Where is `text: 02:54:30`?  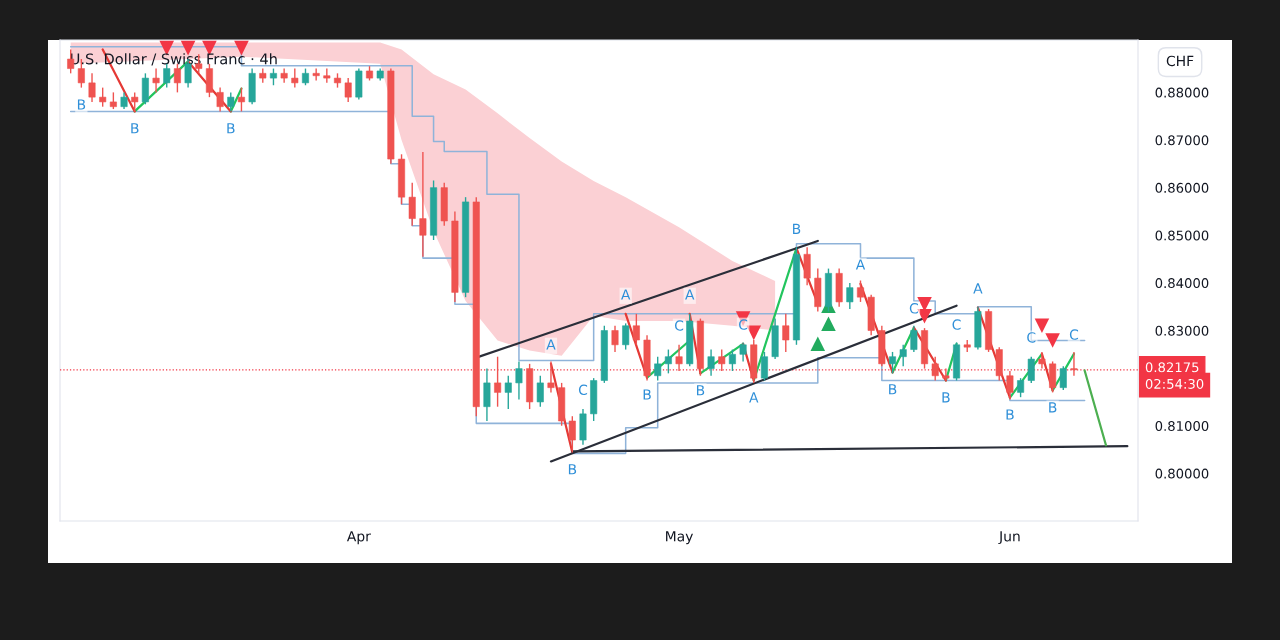 text: 02:54:30 is located at coordinates (1174, 383).